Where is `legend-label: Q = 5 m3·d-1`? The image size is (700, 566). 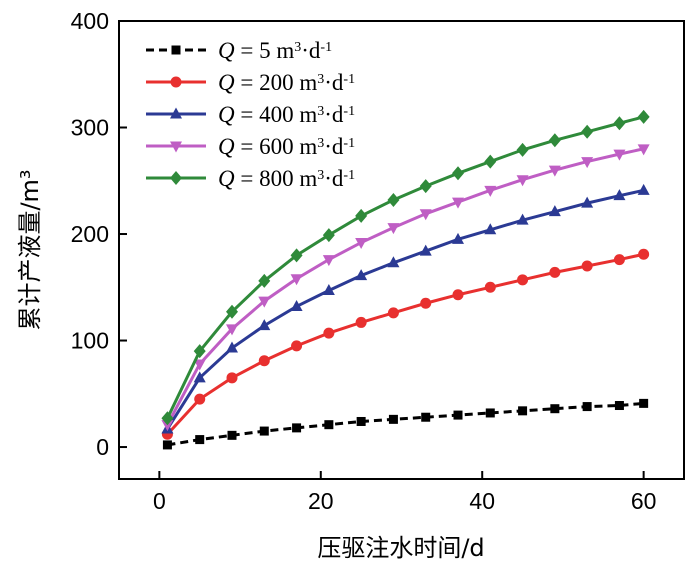 legend-label: Q = 5 m3·d-1 is located at coordinates (275, 50).